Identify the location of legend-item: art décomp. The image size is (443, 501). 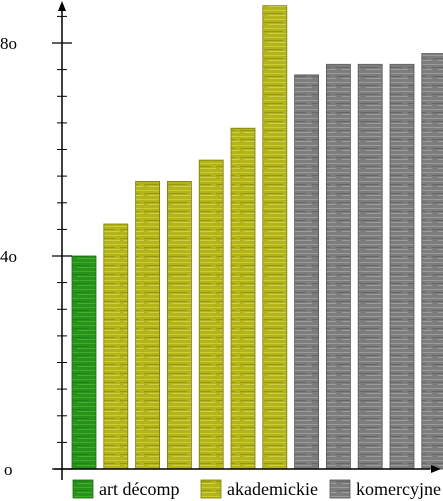
(125, 489).